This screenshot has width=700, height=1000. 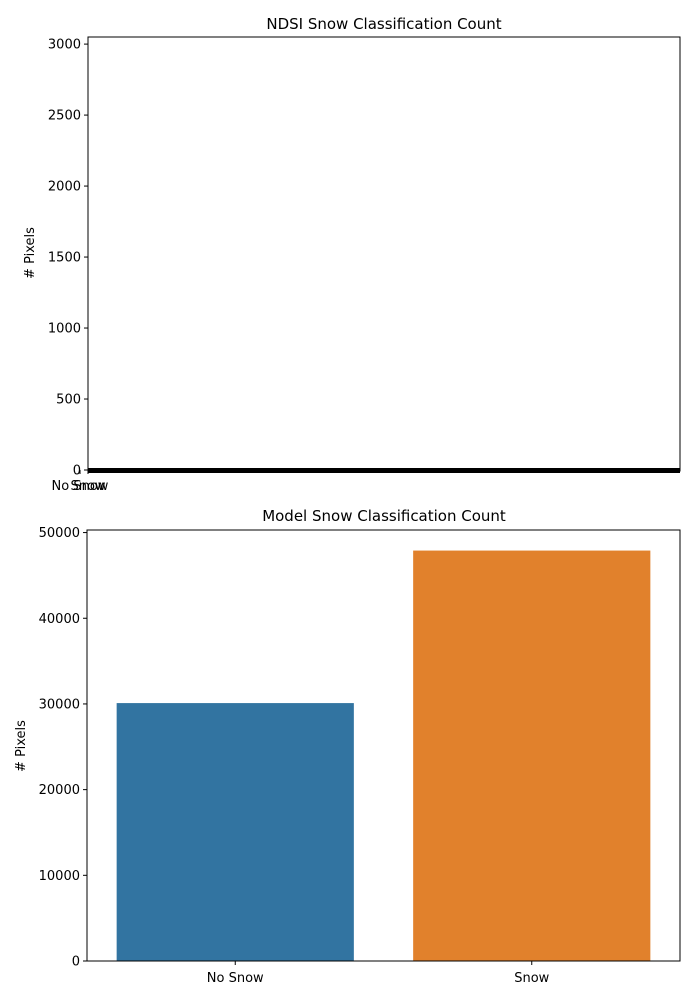 I want to click on ndsi-y-tick-label: 1000, so click(x=64, y=329).